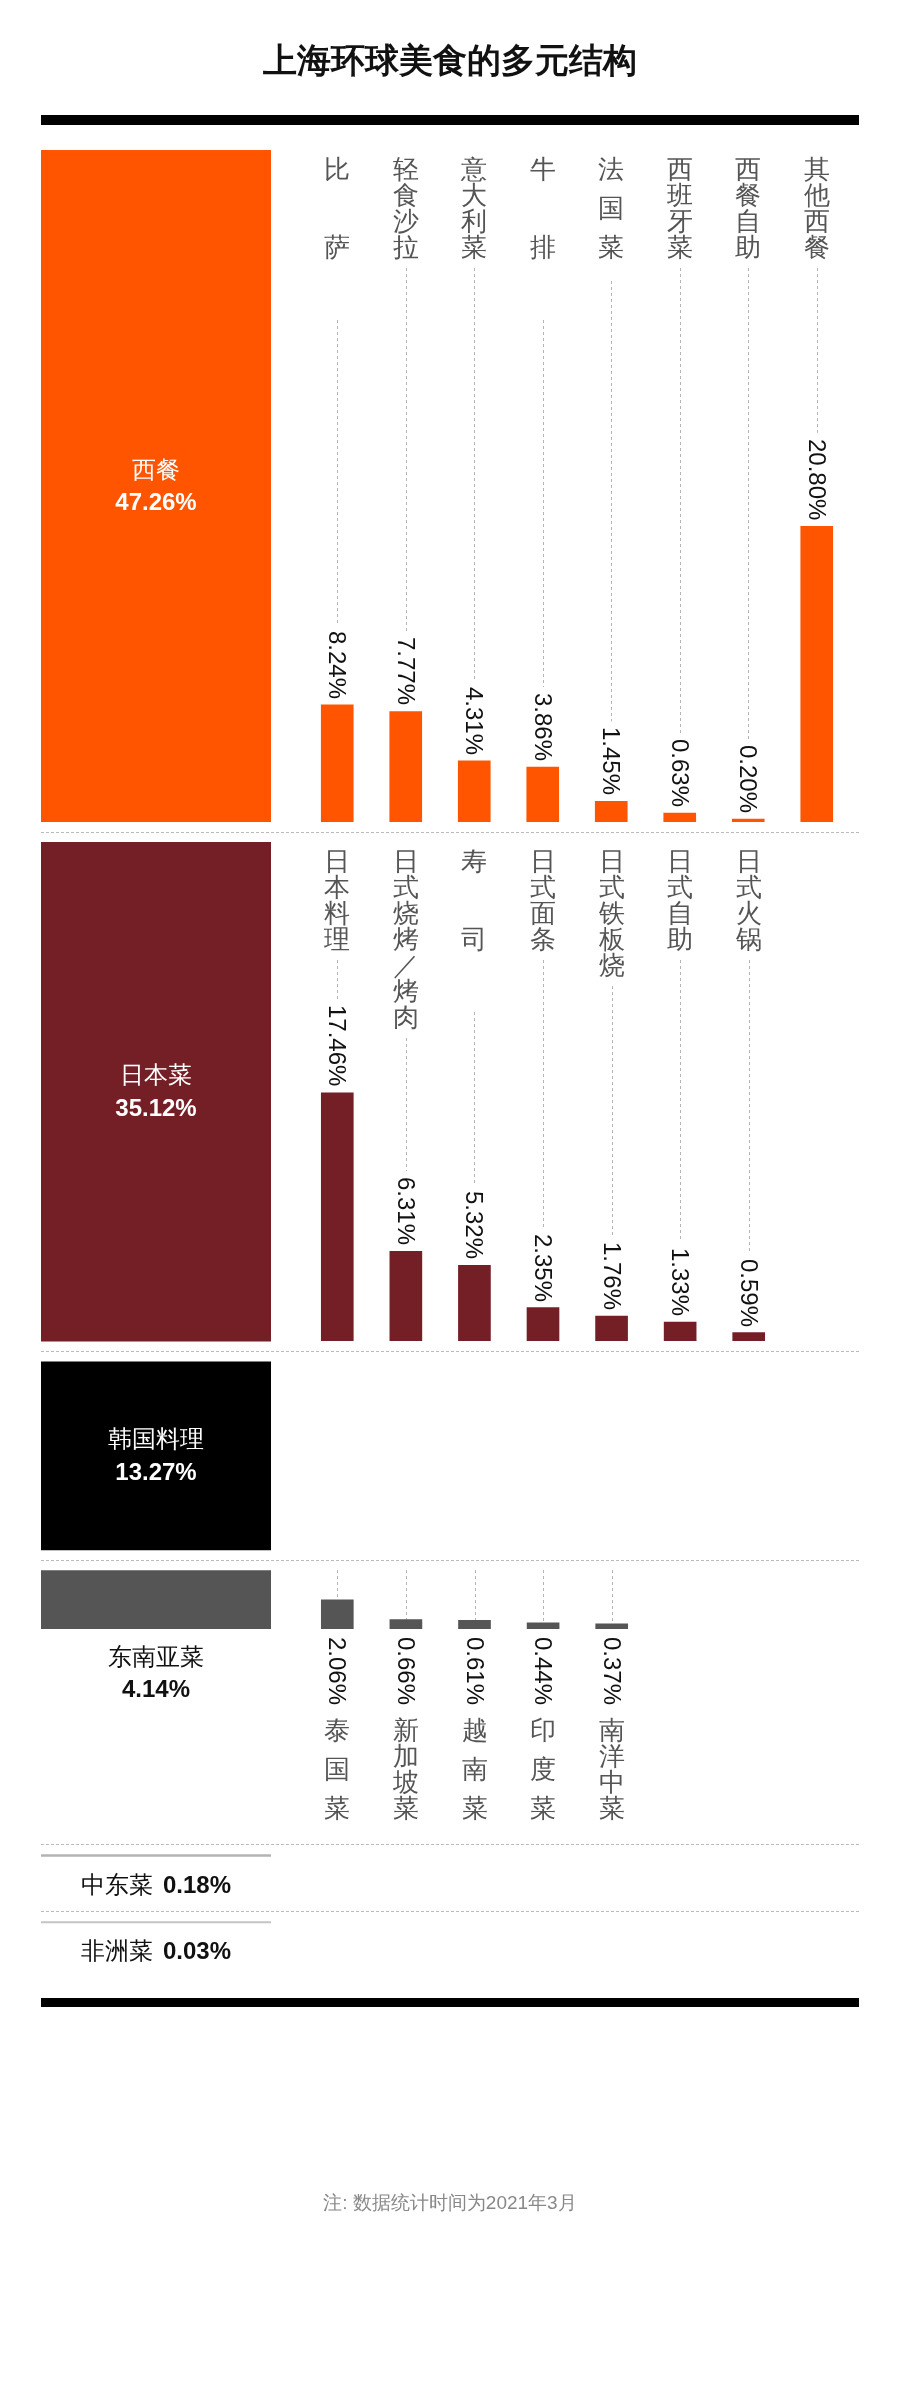  I want to click on data-label: 0.66%, so click(406, 1671).